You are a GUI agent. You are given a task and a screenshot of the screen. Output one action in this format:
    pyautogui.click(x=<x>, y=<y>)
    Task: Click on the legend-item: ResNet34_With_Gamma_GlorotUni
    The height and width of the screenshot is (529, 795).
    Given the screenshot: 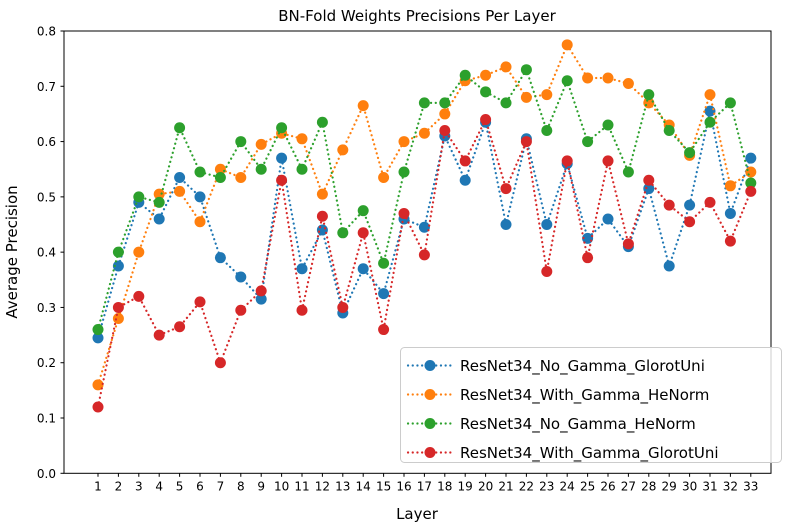 What is the action you would take?
    pyautogui.click(x=562, y=453)
    